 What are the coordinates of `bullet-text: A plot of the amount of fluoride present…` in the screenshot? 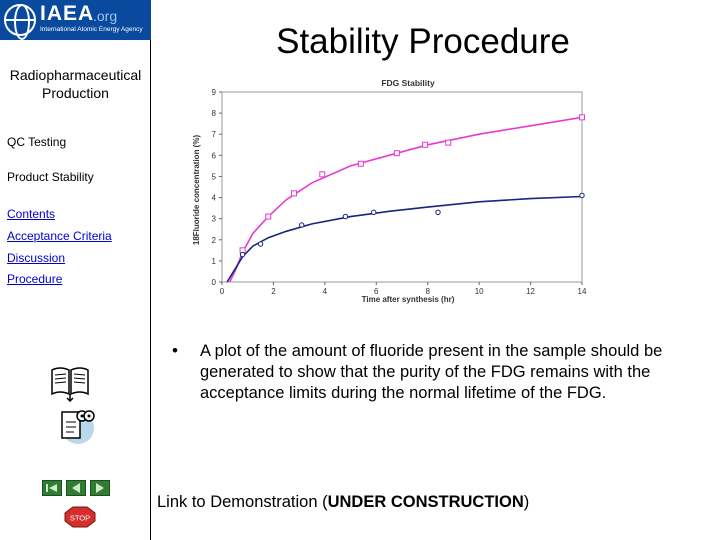 It's located at (431, 372).